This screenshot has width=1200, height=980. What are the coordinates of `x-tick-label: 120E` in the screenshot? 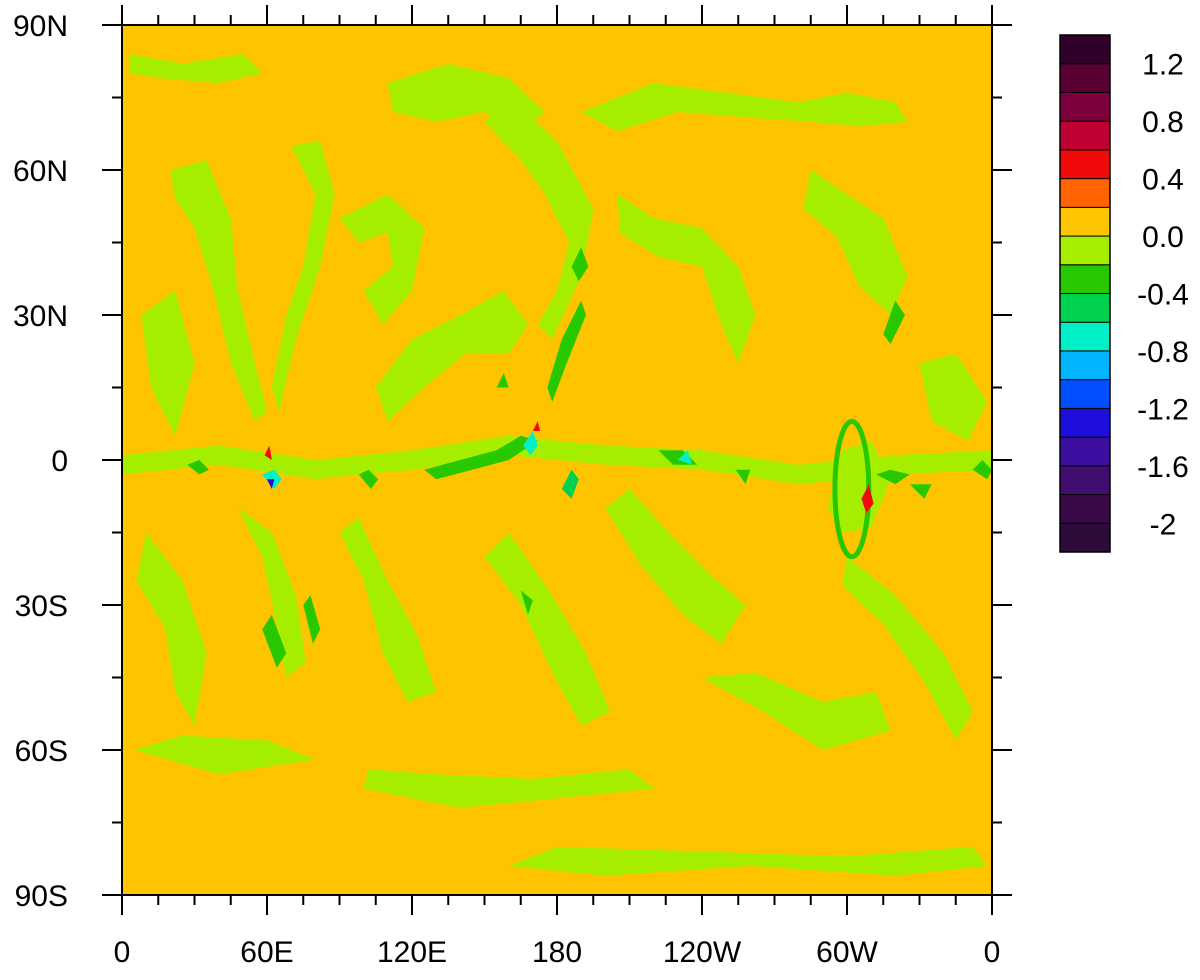 It's located at (412, 952).